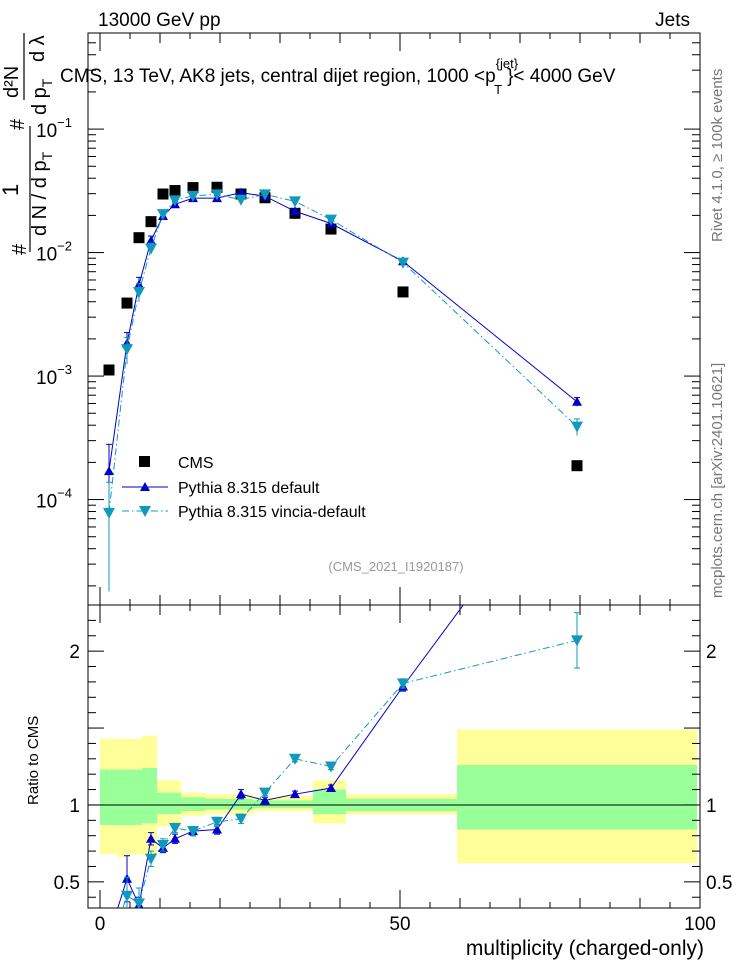  I want to click on ylabel-hash-num: #, so click(18, 124).